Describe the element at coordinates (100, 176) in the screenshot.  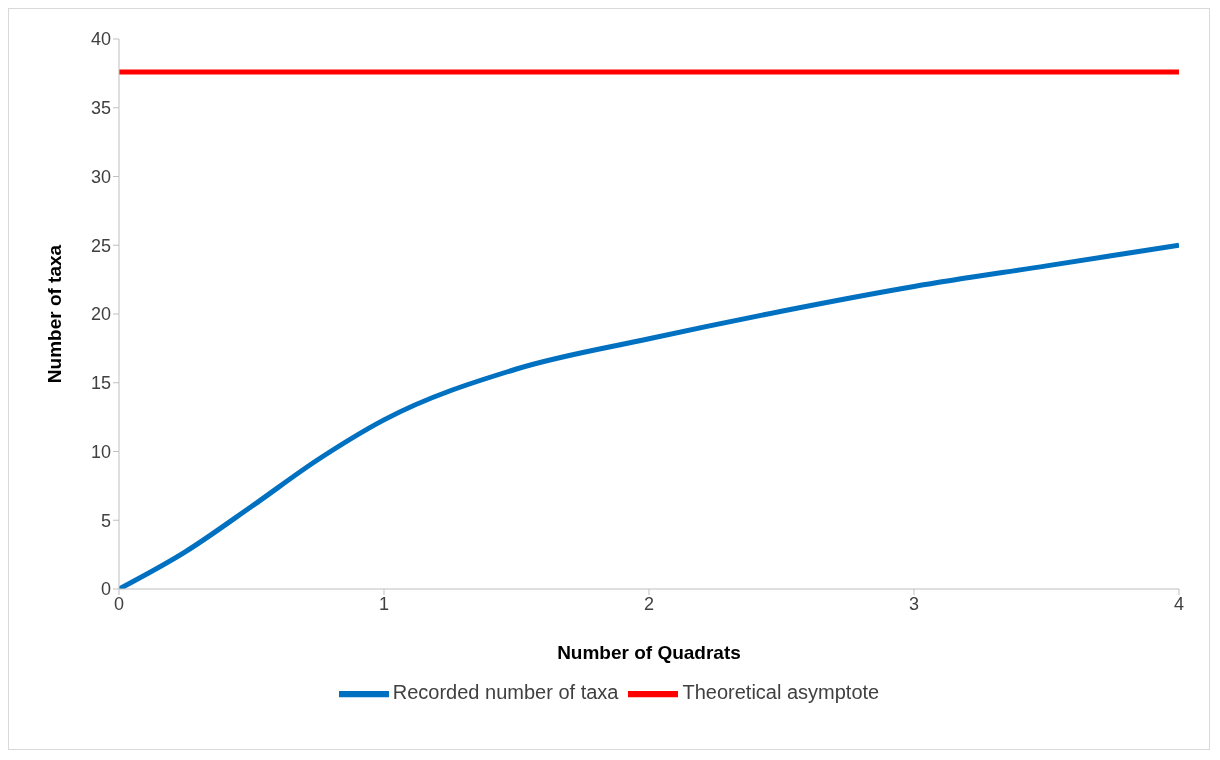
I see `y-tick-label: 30` at that location.